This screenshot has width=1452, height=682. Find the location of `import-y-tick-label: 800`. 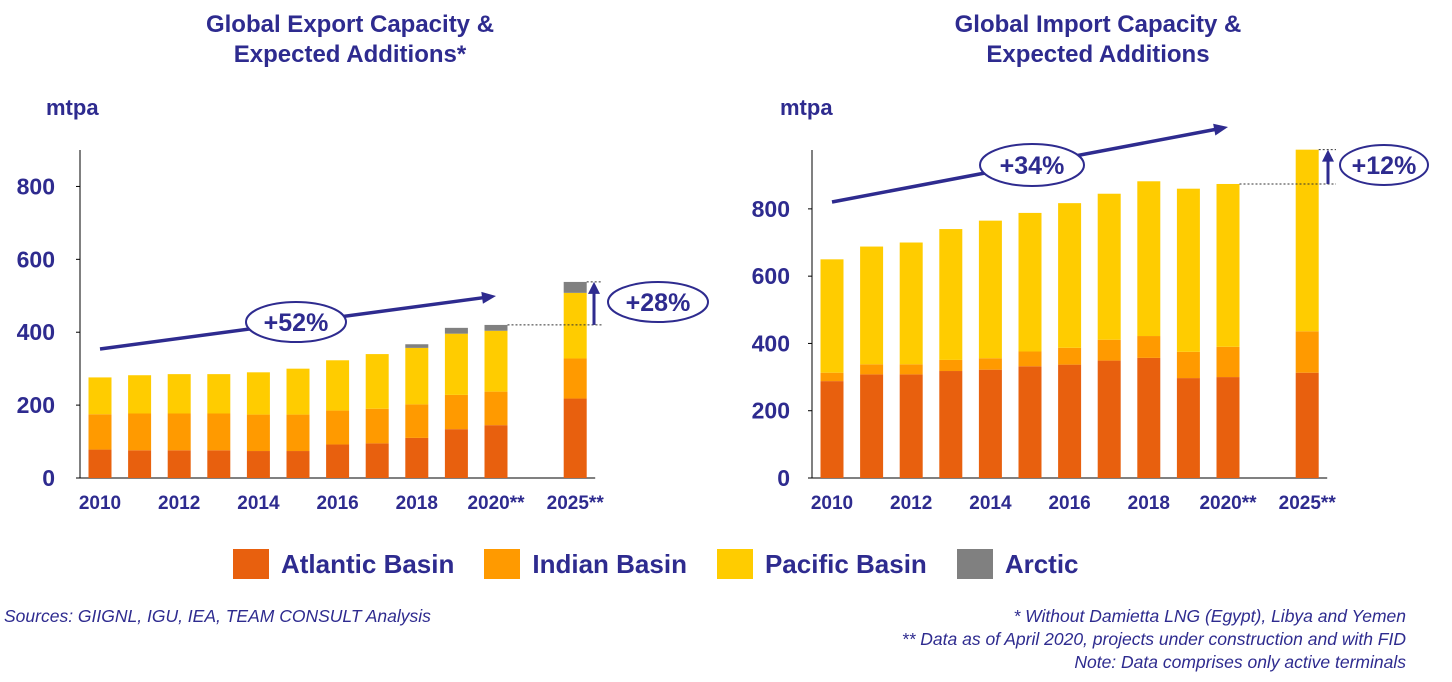

import-y-tick-label: 800 is located at coordinates (771, 209).